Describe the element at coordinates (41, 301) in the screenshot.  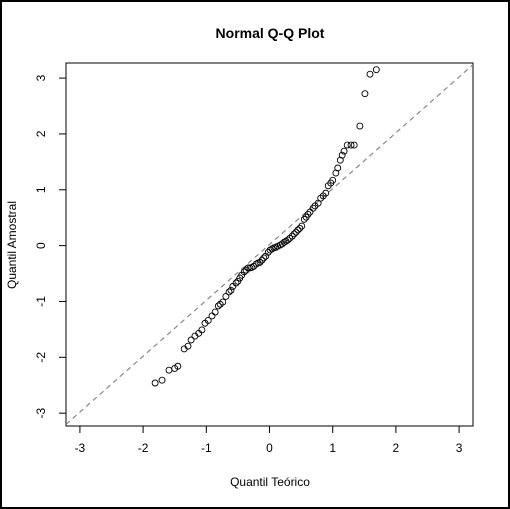
I see `y-tick-label: -1` at that location.